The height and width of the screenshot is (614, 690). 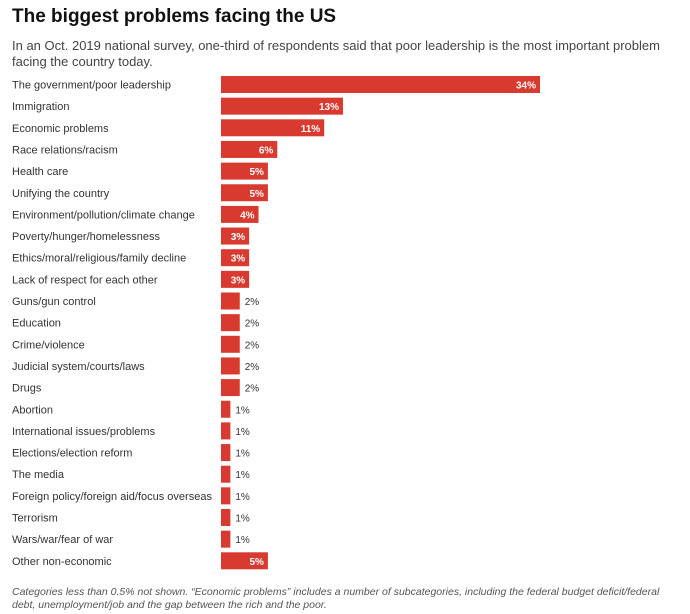 I want to click on category-label: Other non-economic, so click(x=62, y=562).